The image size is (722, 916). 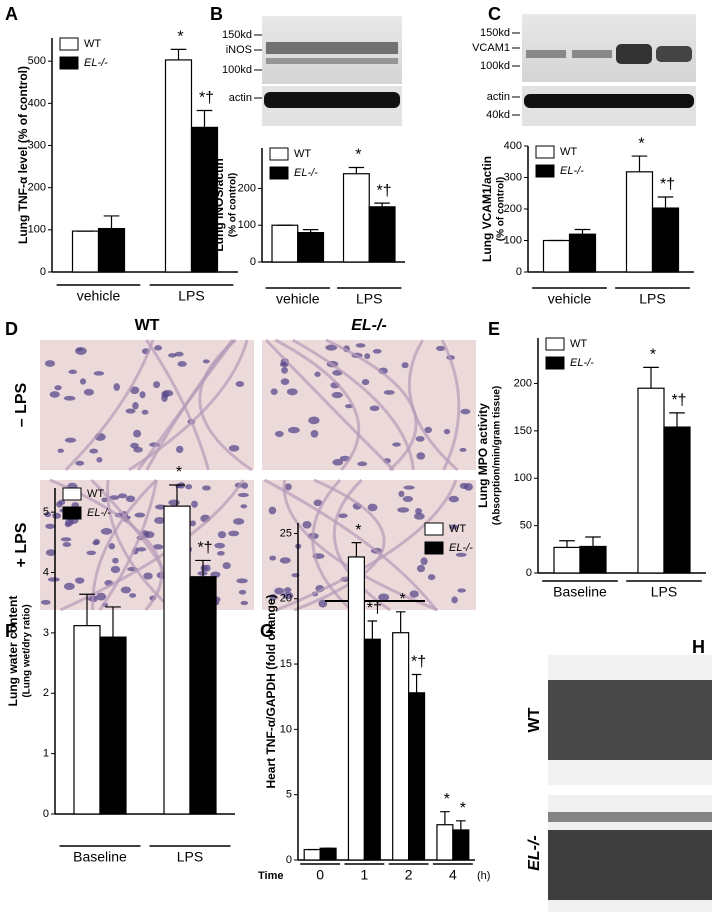 What do you see at coordinates (37, 61) in the screenshot?
I see `y-tick-label: 500` at bounding box center [37, 61].